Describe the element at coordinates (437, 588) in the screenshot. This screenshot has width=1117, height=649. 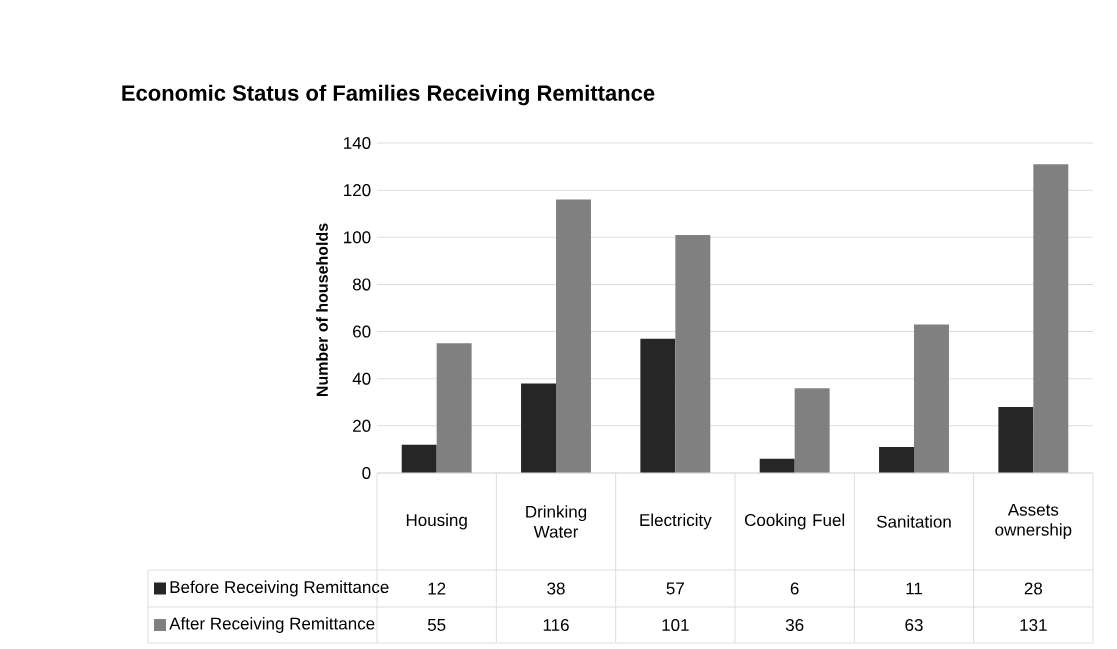
I see `data-label: 12` at that location.